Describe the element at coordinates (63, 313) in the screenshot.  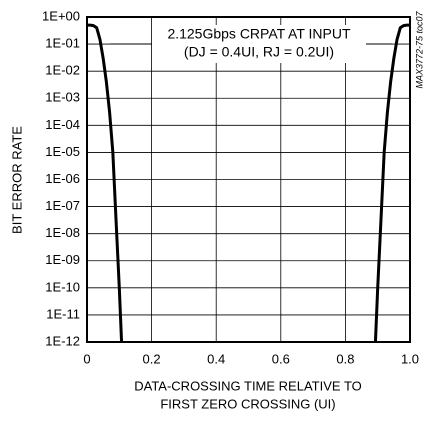
I see `y-tick-label: 1E-11` at that location.